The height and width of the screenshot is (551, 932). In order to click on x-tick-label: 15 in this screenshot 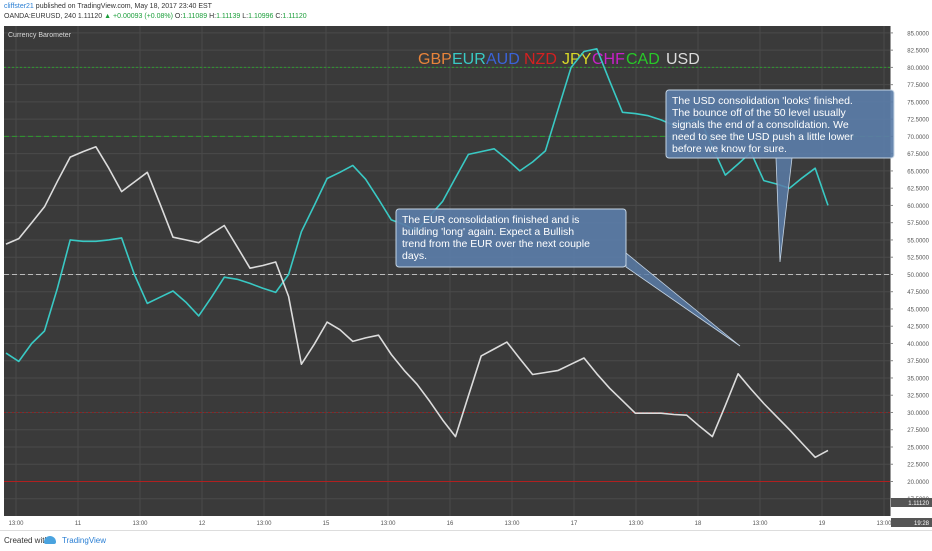, I will do `click(326, 524)`.